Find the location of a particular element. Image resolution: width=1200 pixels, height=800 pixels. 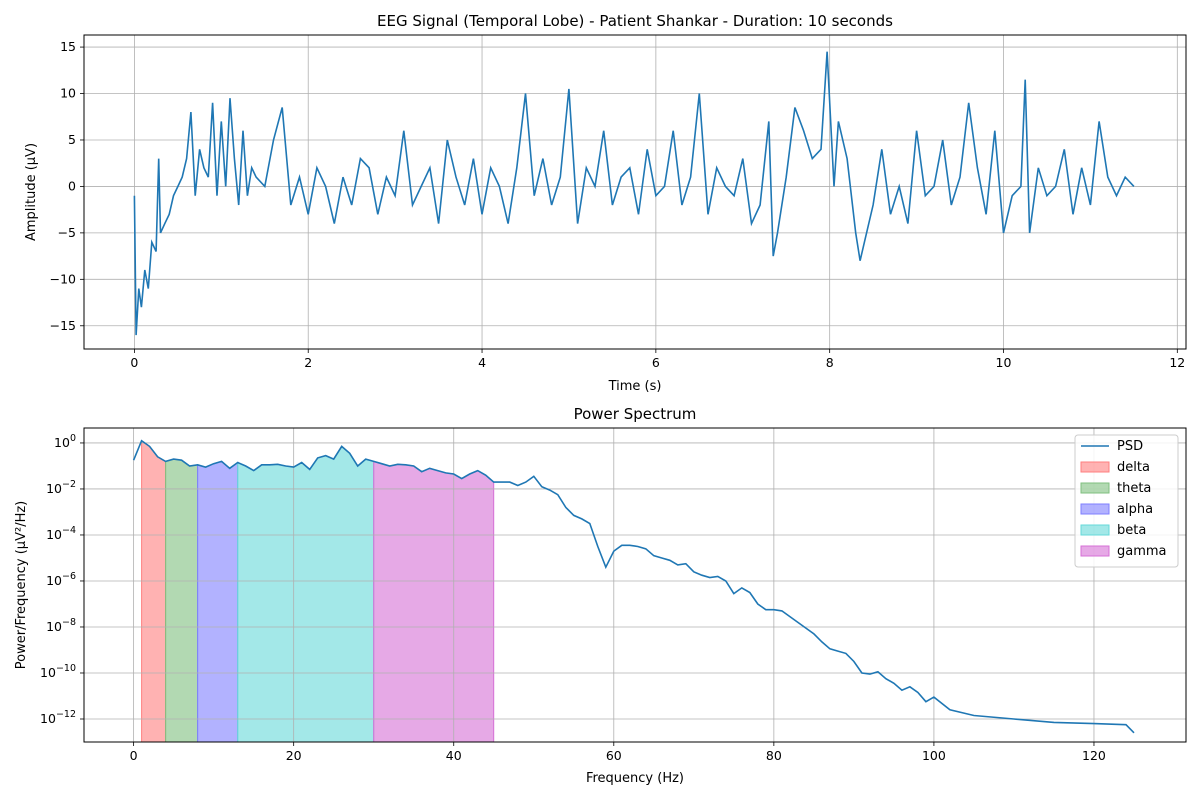

psd-band-fills is located at coordinates (318, 591).